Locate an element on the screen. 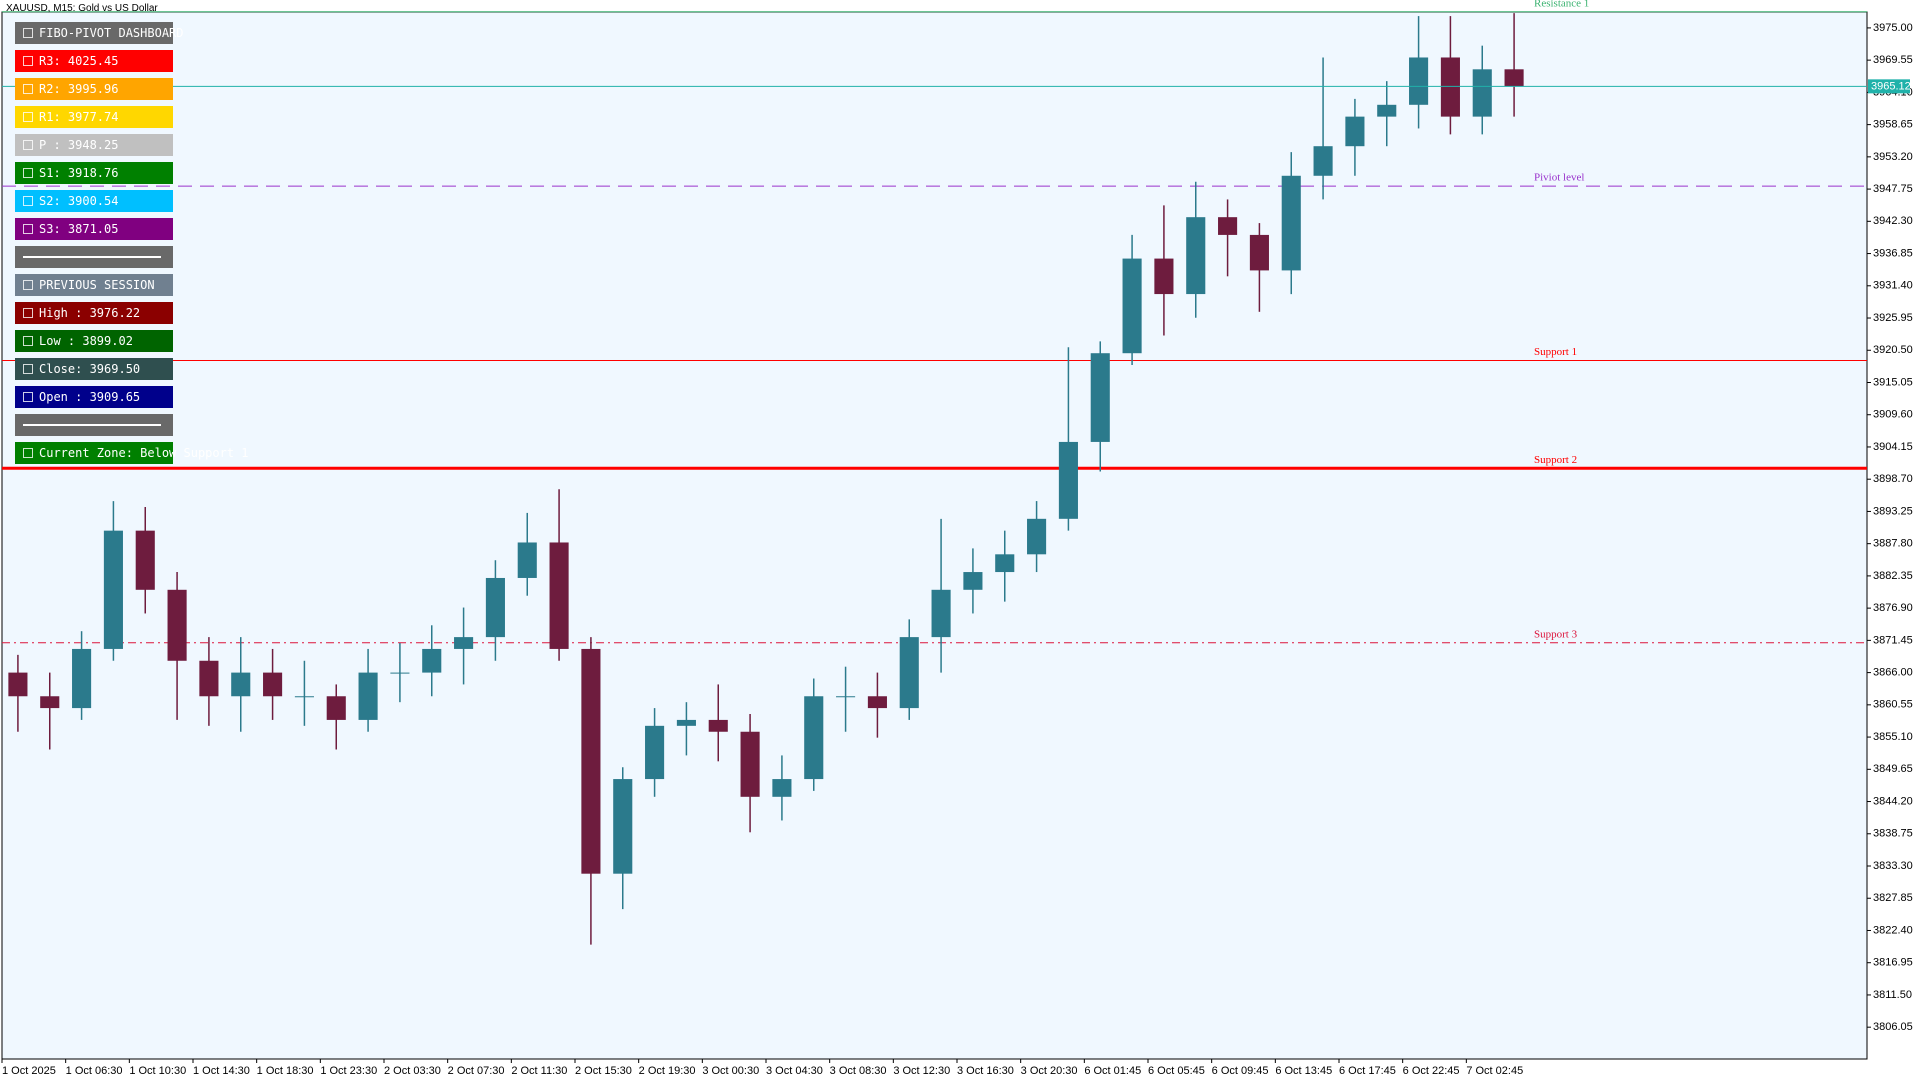 Image resolution: width=1920 pixels, height=1080 pixels. dashboard-title: FIBO-PIVOT DASHBOARD is located at coordinates (99, 33).